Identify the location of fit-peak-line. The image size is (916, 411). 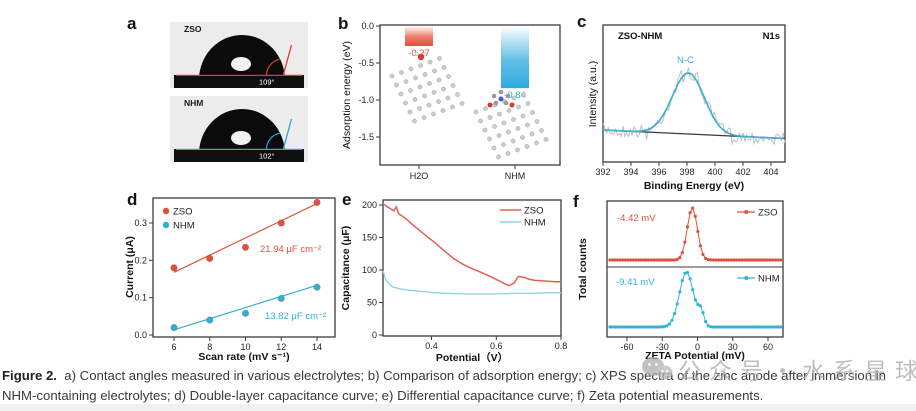
(693, 106).